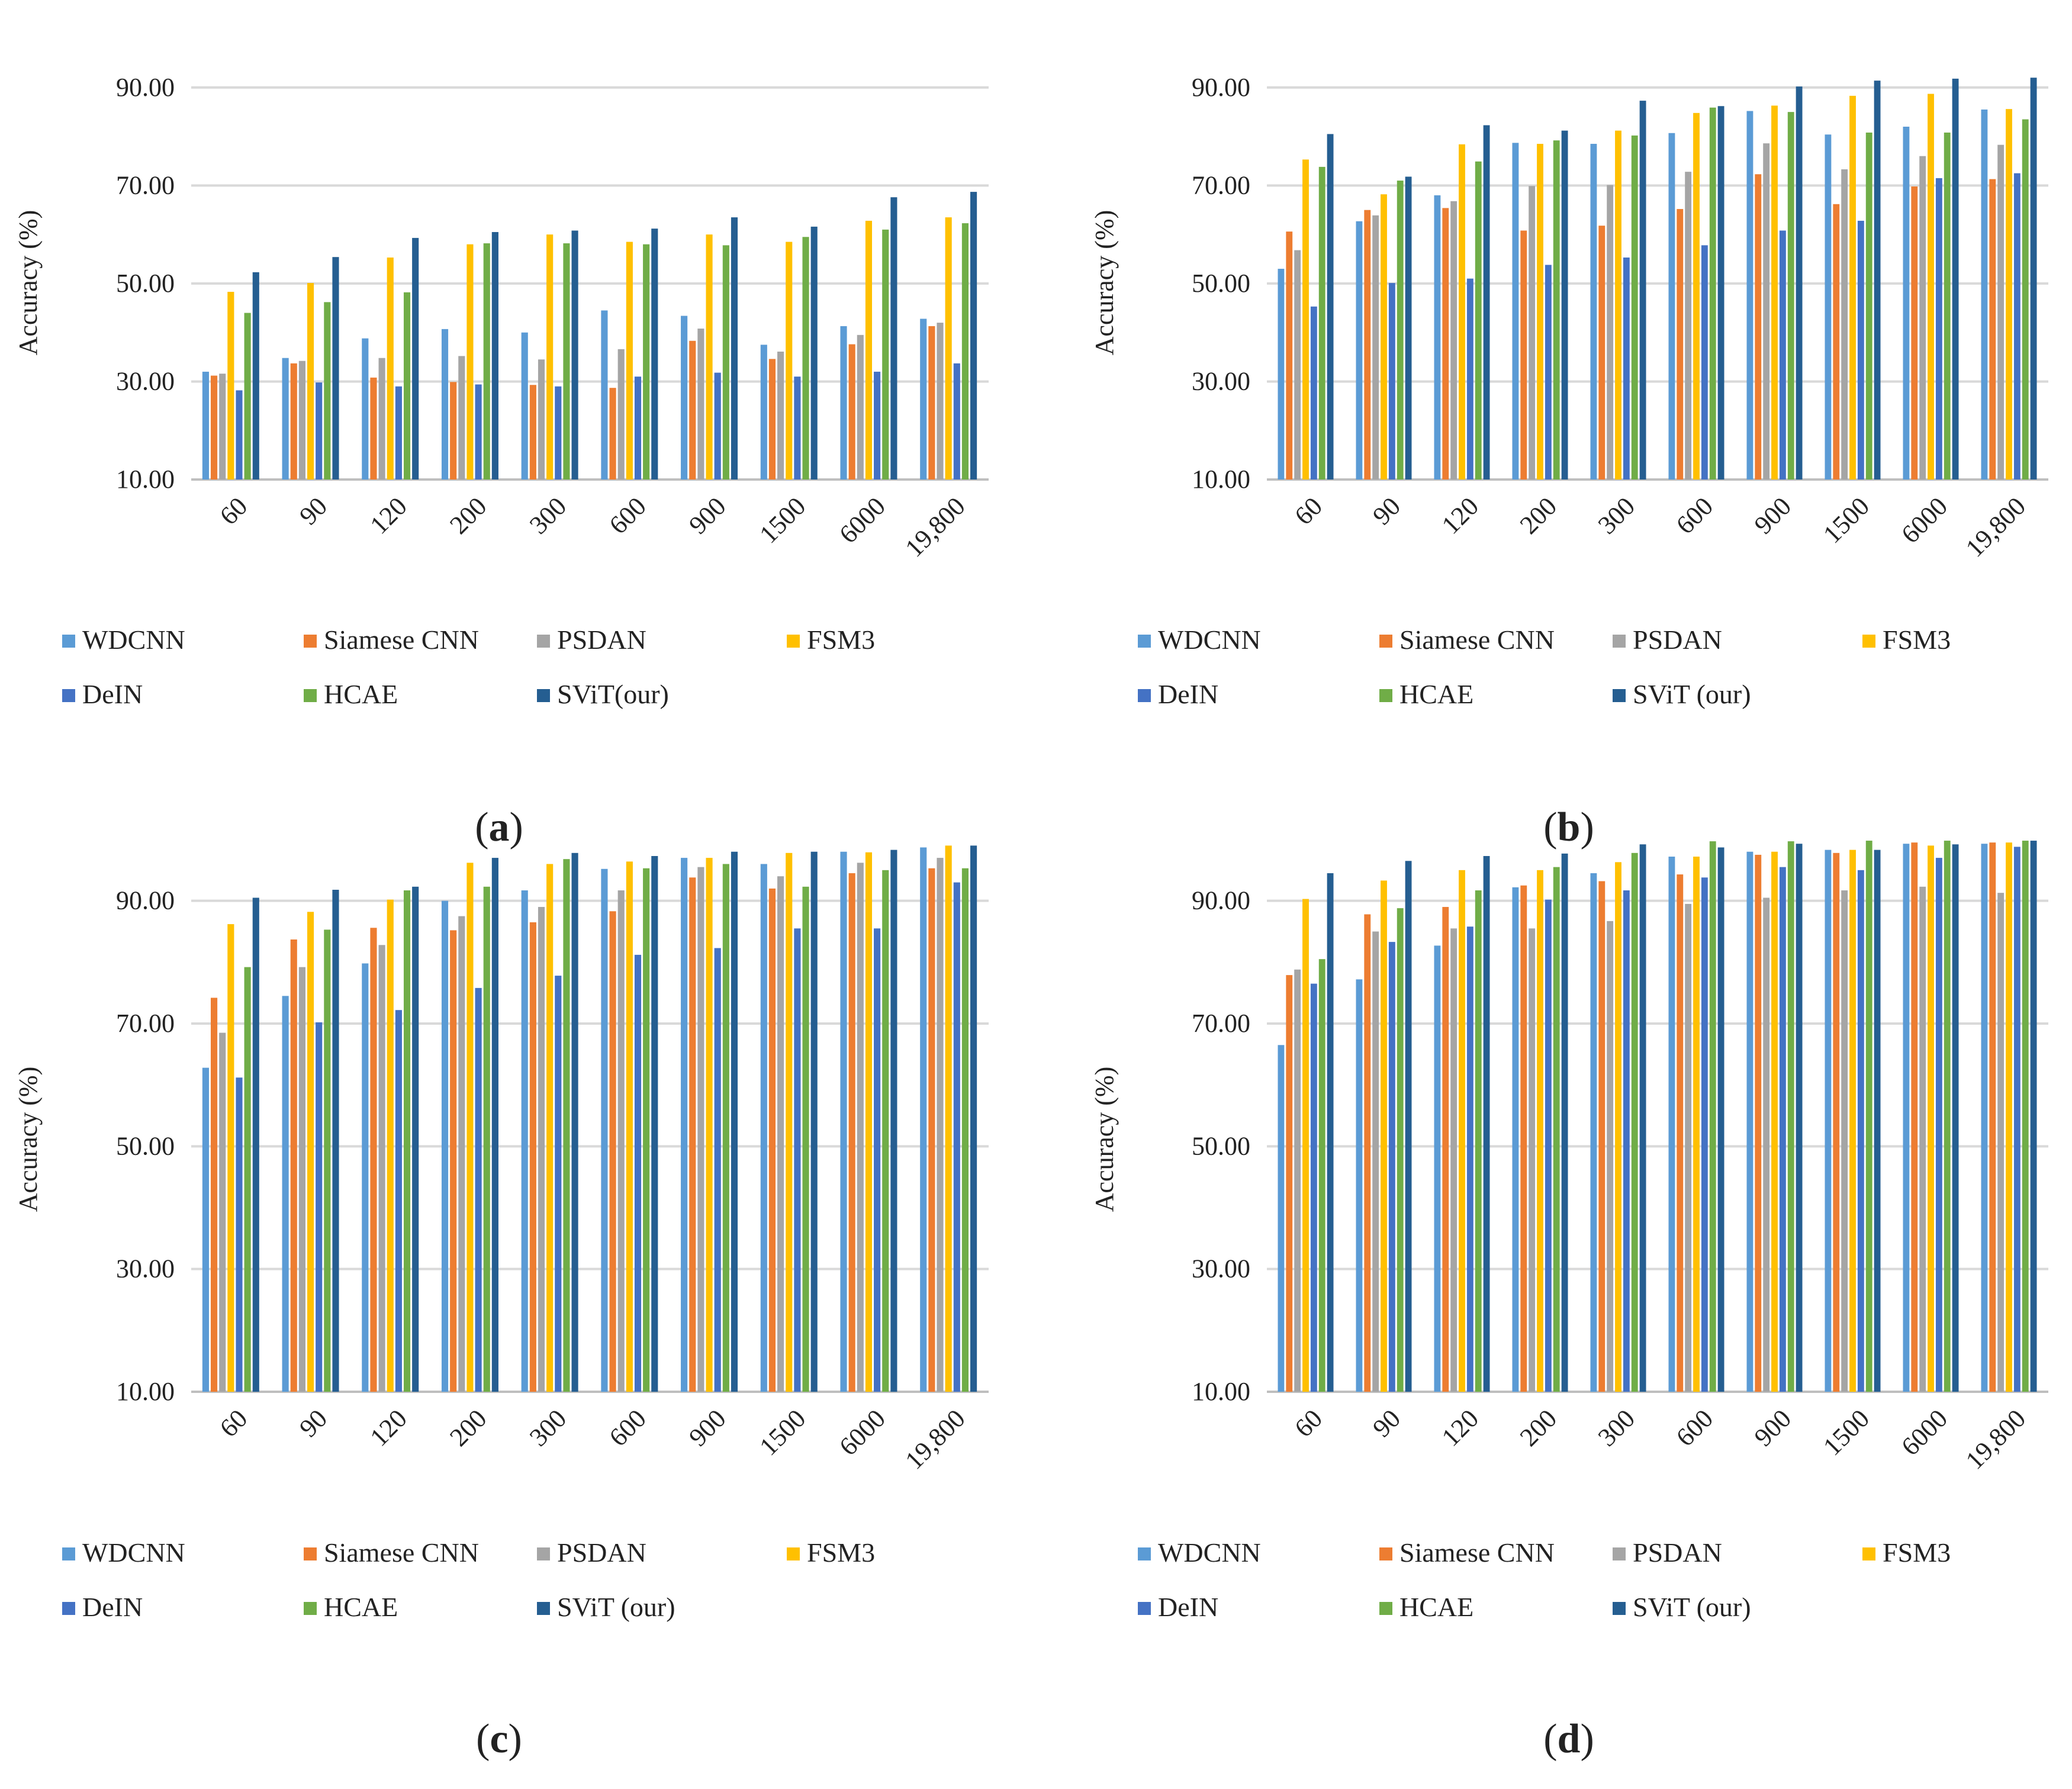 Image resolution: width=2072 pixels, height=1789 pixels. I want to click on y-tick-label: 90.00, so click(1221, 87).